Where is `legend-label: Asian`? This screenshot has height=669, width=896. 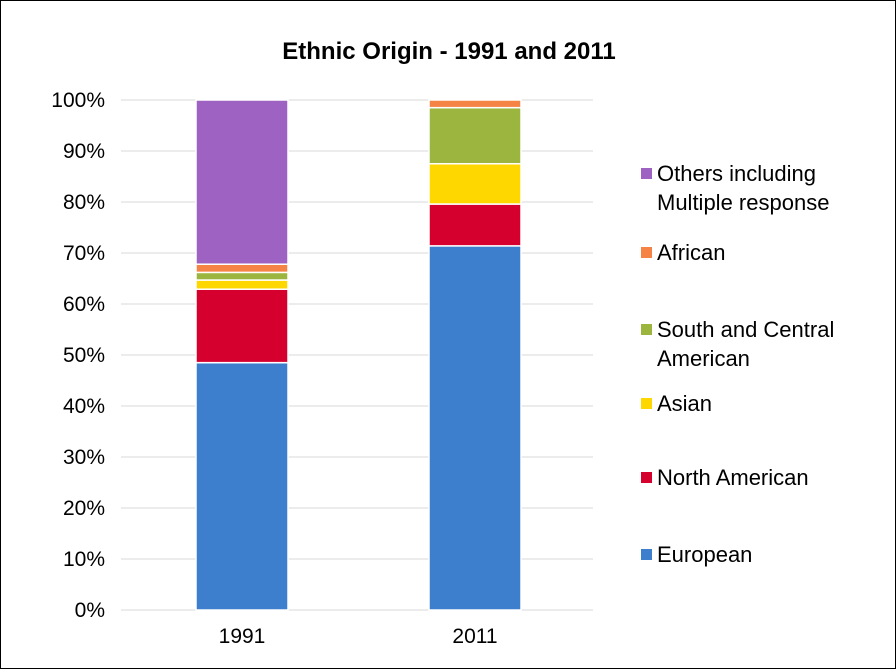
legend-label: Asian is located at coordinates (684, 403).